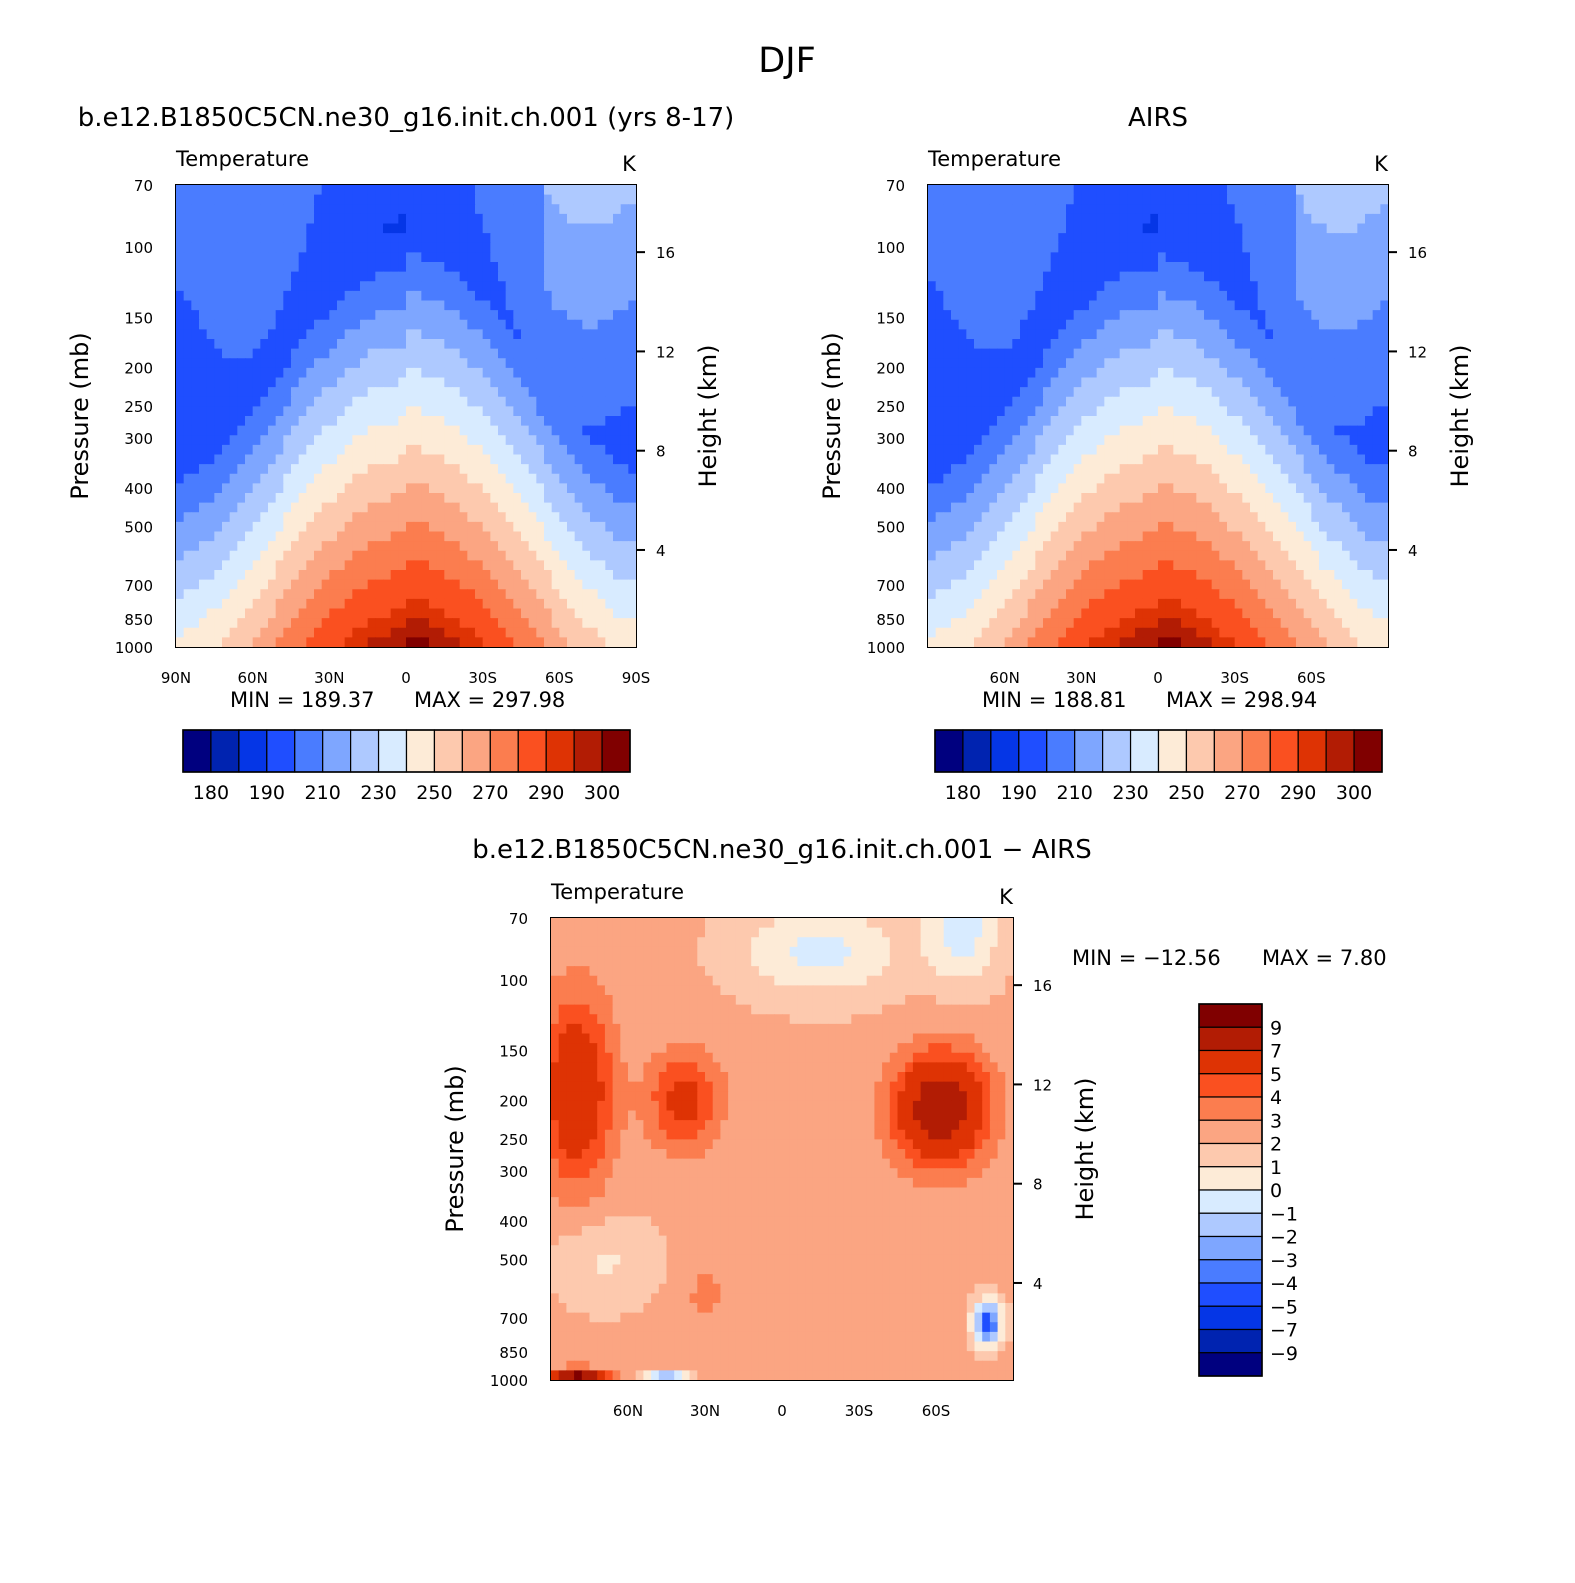 The width and height of the screenshot is (1575, 1583). I want to click on colorbar-label: 250, so click(1186, 793).